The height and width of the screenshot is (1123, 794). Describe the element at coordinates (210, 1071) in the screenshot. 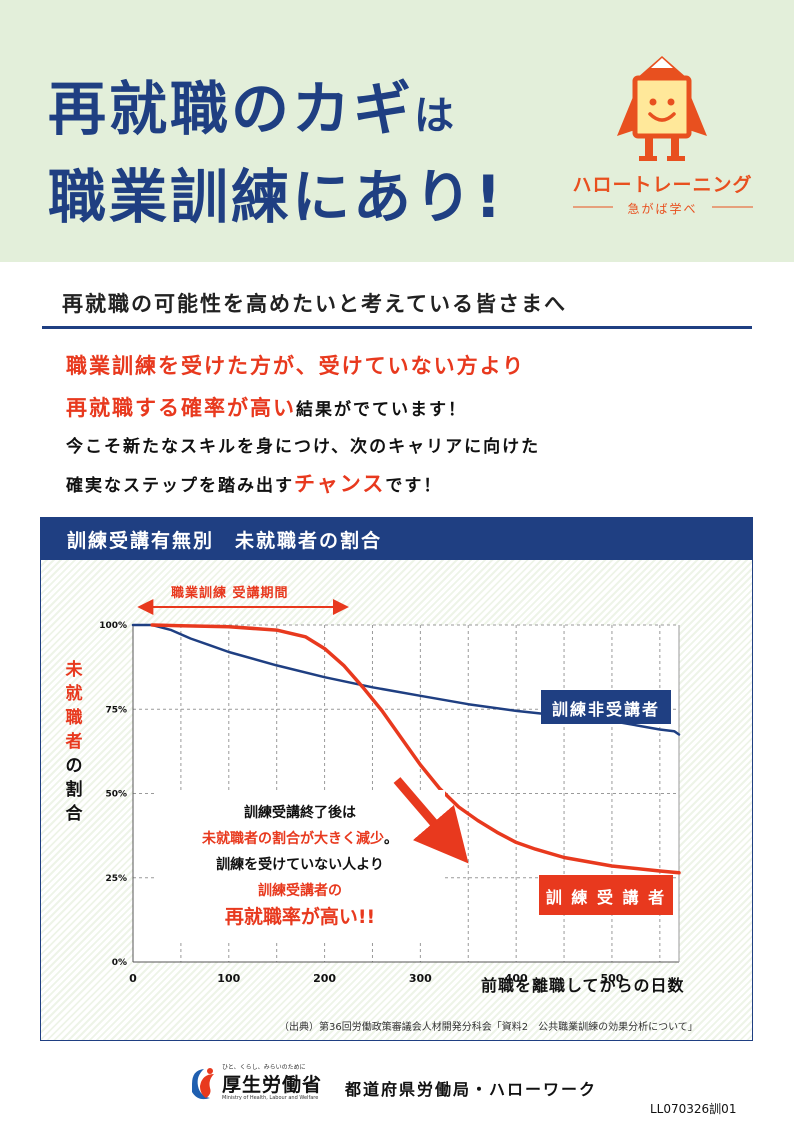

I see `emblem-dot` at that location.